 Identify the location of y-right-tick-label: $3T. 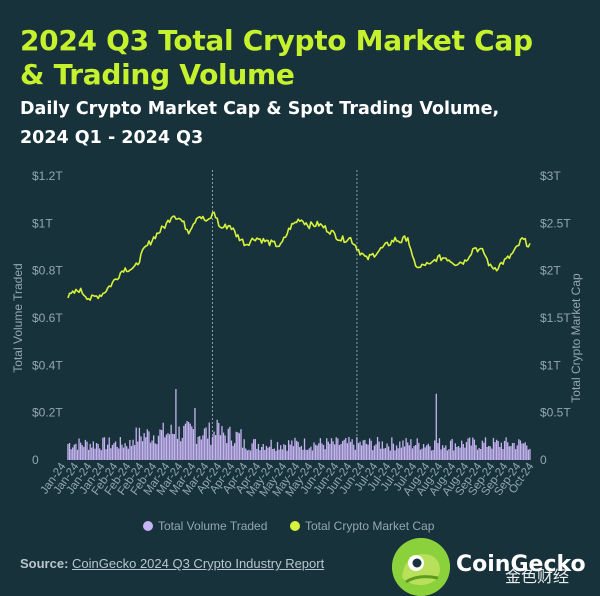
(550, 176).